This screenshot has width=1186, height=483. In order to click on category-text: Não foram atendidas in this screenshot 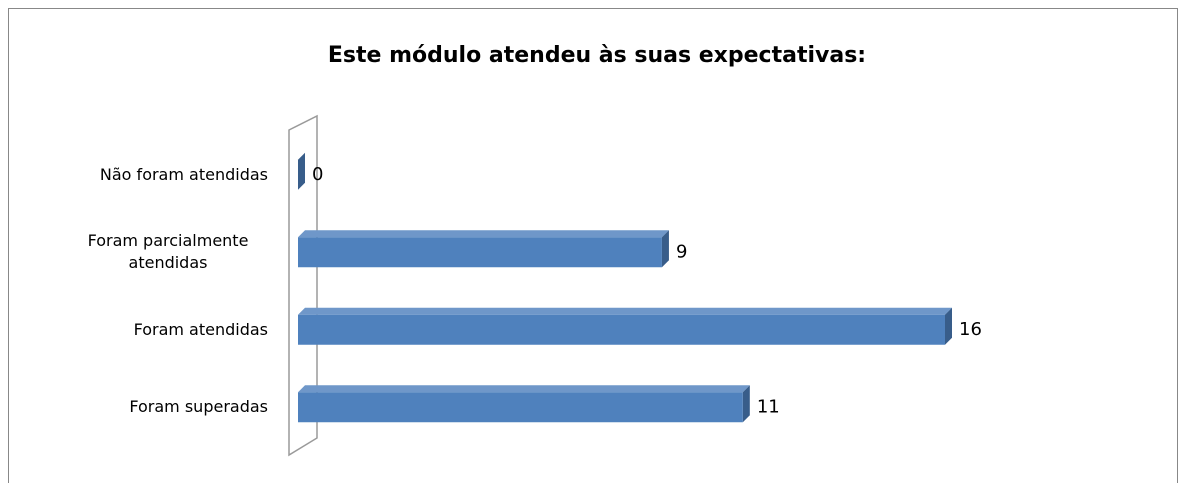, I will do `click(183, 174)`.